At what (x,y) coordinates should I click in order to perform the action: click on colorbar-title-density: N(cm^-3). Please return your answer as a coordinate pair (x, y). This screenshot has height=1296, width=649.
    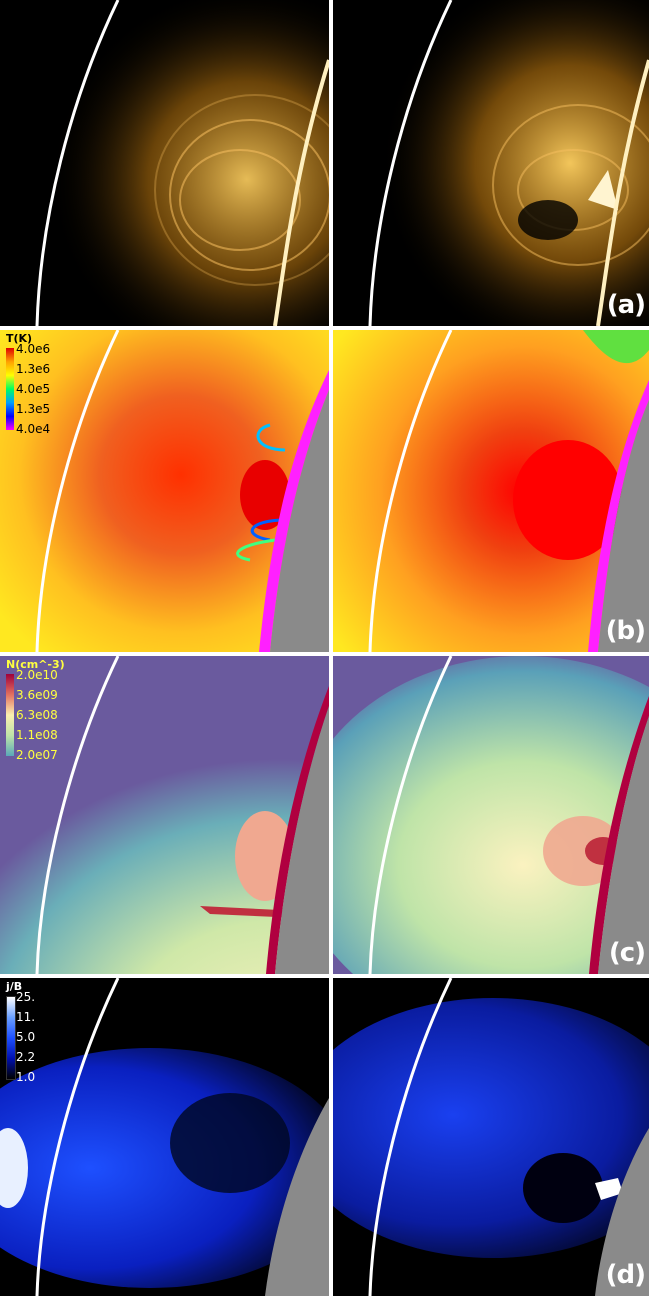
    Looking at the image, I should click on (35, 664).